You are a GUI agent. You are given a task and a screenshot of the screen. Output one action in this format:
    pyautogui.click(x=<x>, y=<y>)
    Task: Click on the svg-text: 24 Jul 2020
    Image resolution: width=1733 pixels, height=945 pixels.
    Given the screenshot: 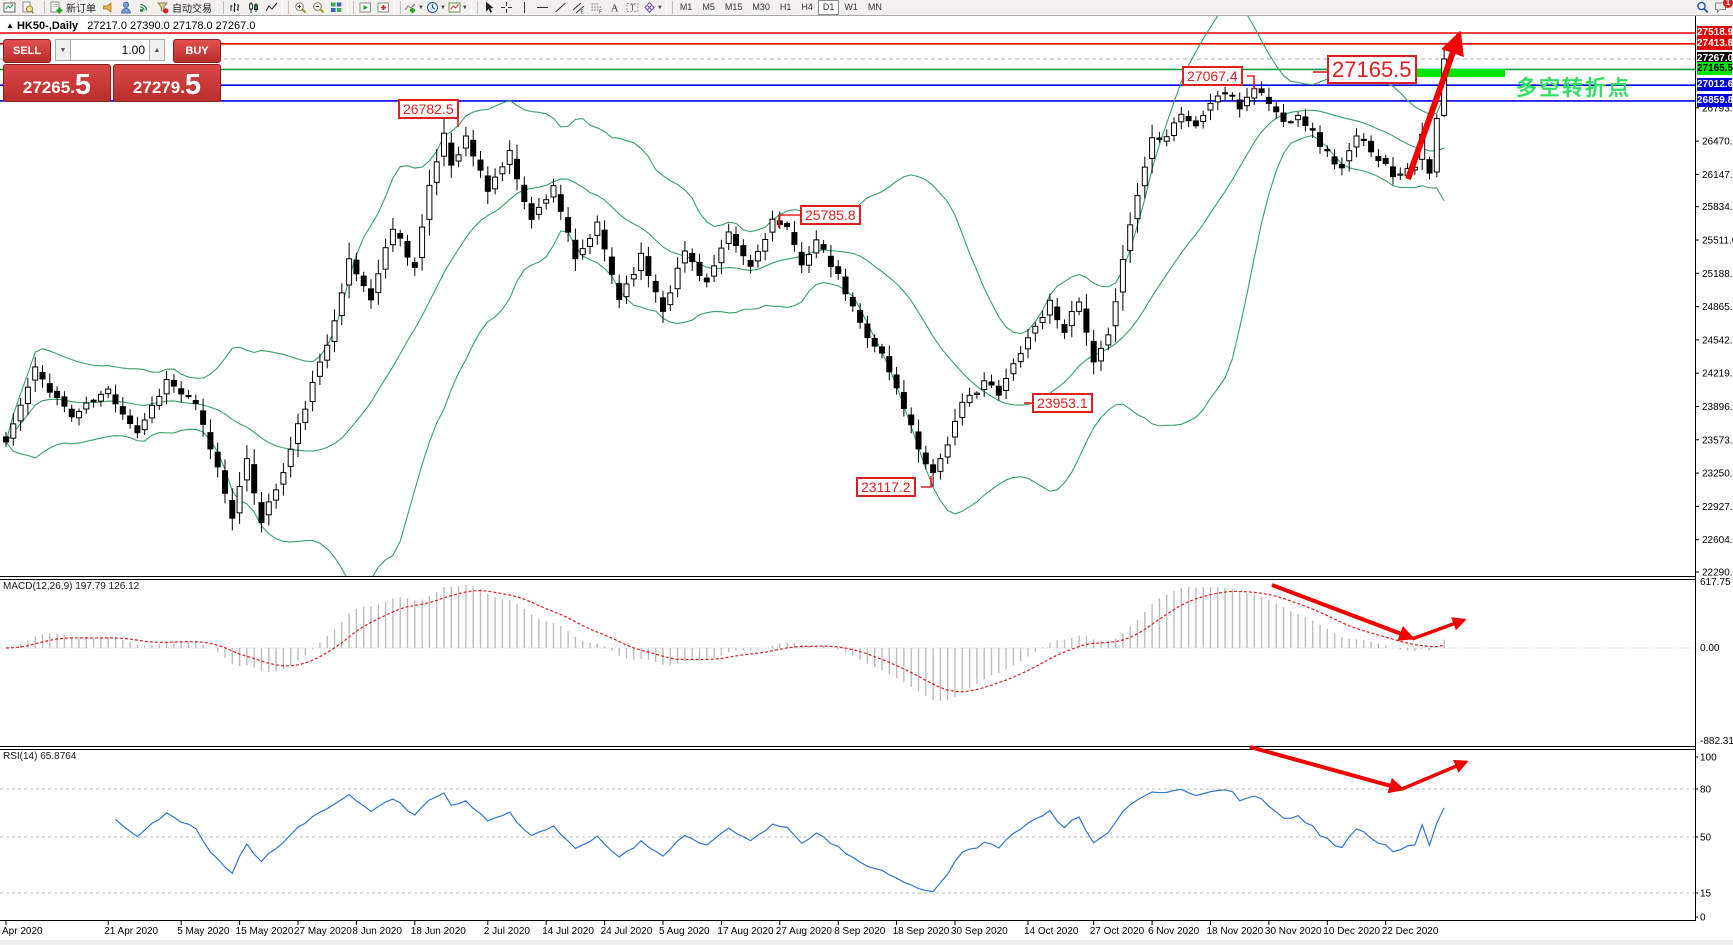 What is the action you would take?
    pyautogui.click(x=627, y=931)
    